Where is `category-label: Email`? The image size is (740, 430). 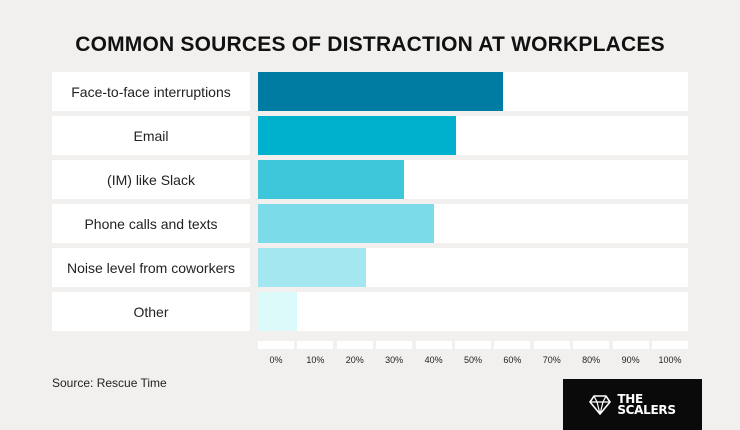
category-label: Email is located at coordinates (151, 135).